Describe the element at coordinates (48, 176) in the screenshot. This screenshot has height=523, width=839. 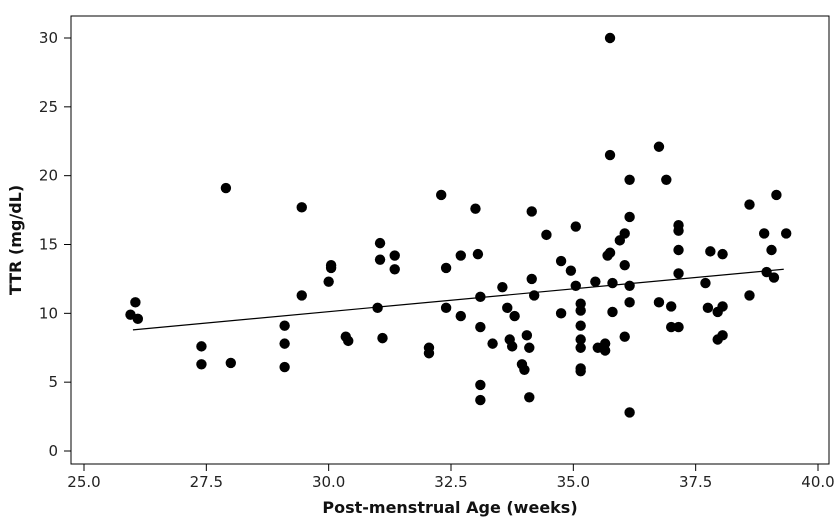
I see `y-tick-label: 20` at that location.